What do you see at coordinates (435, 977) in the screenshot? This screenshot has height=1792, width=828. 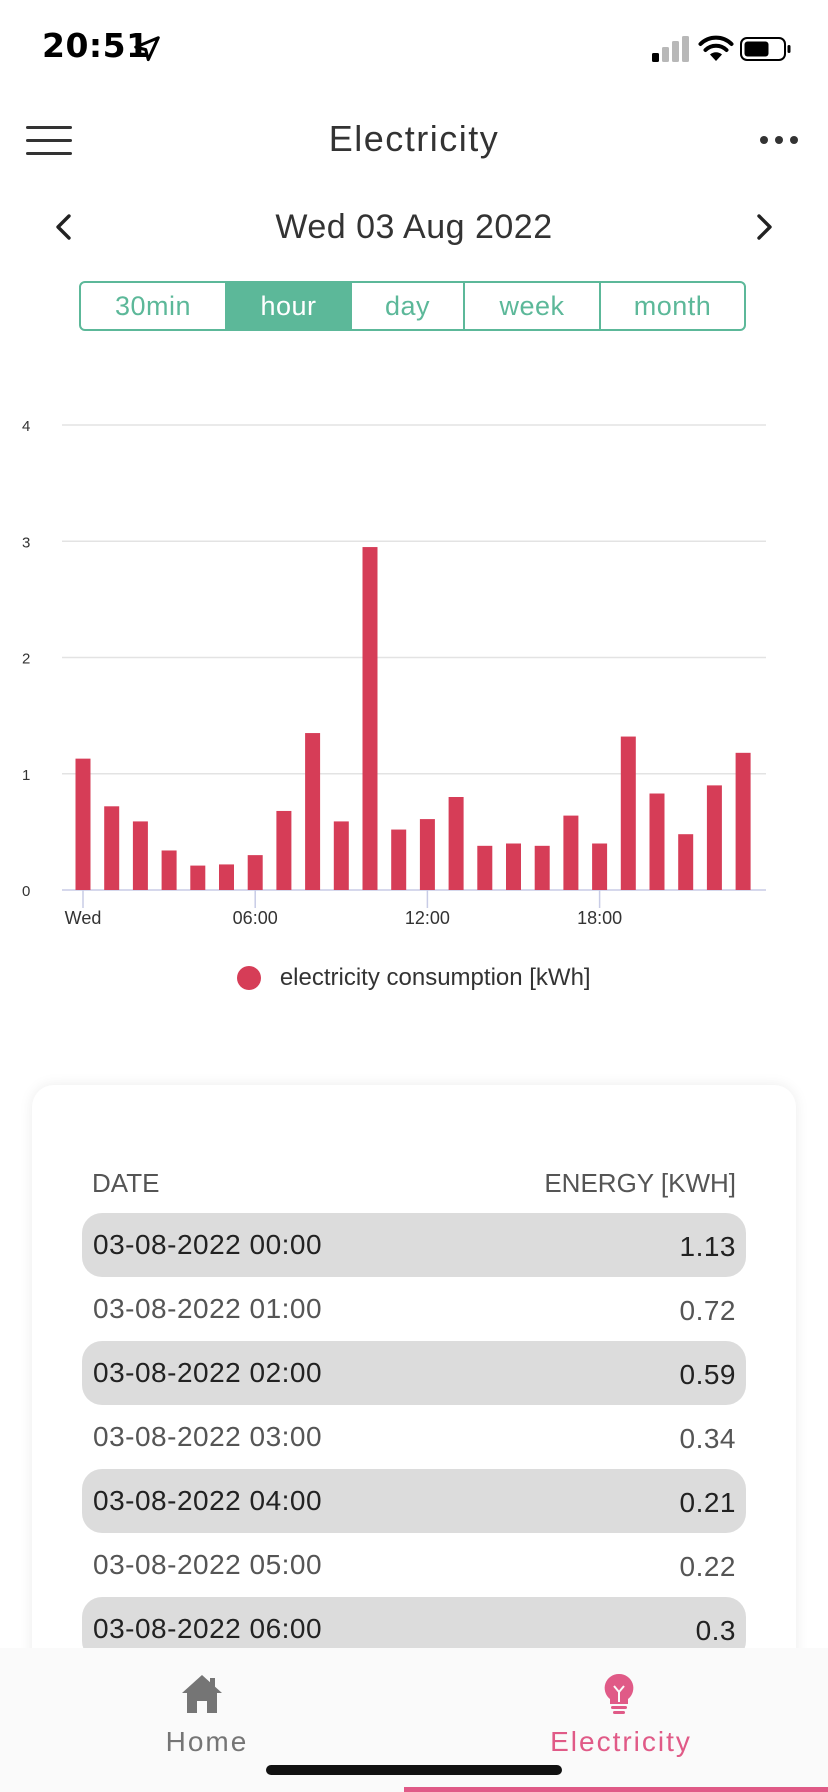 I see `legend-label: electricity consumption [kWh]` at bounding box center [435, 977].